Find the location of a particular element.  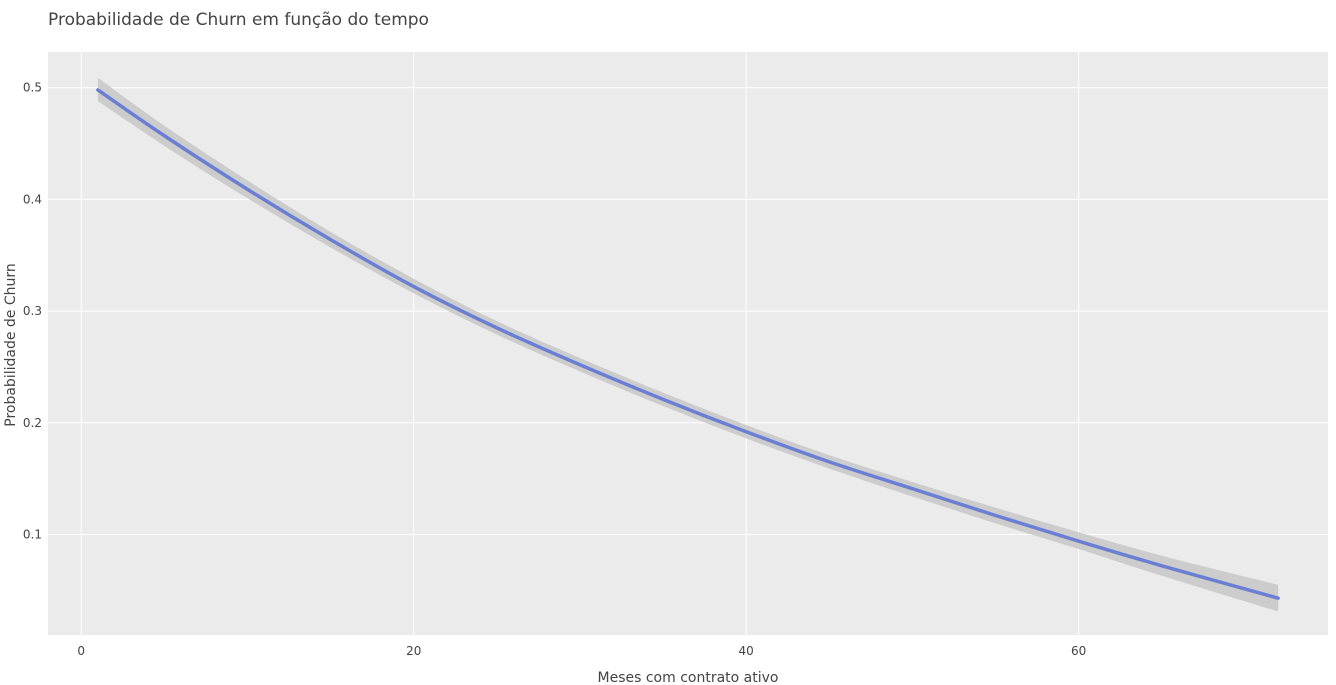

x-tick-label: 60 is located at coordinates (1078, 651).